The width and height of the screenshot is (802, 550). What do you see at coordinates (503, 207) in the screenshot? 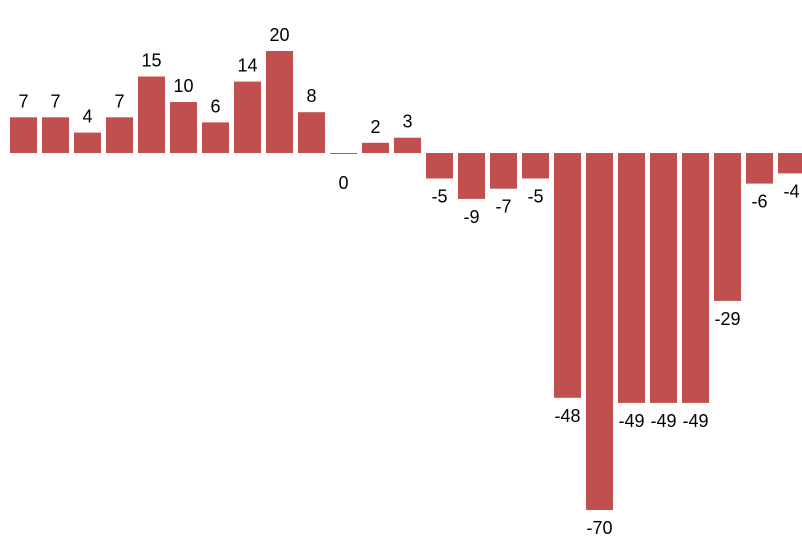
I see `data-label-16: -7` at bounding box center [503, 207].